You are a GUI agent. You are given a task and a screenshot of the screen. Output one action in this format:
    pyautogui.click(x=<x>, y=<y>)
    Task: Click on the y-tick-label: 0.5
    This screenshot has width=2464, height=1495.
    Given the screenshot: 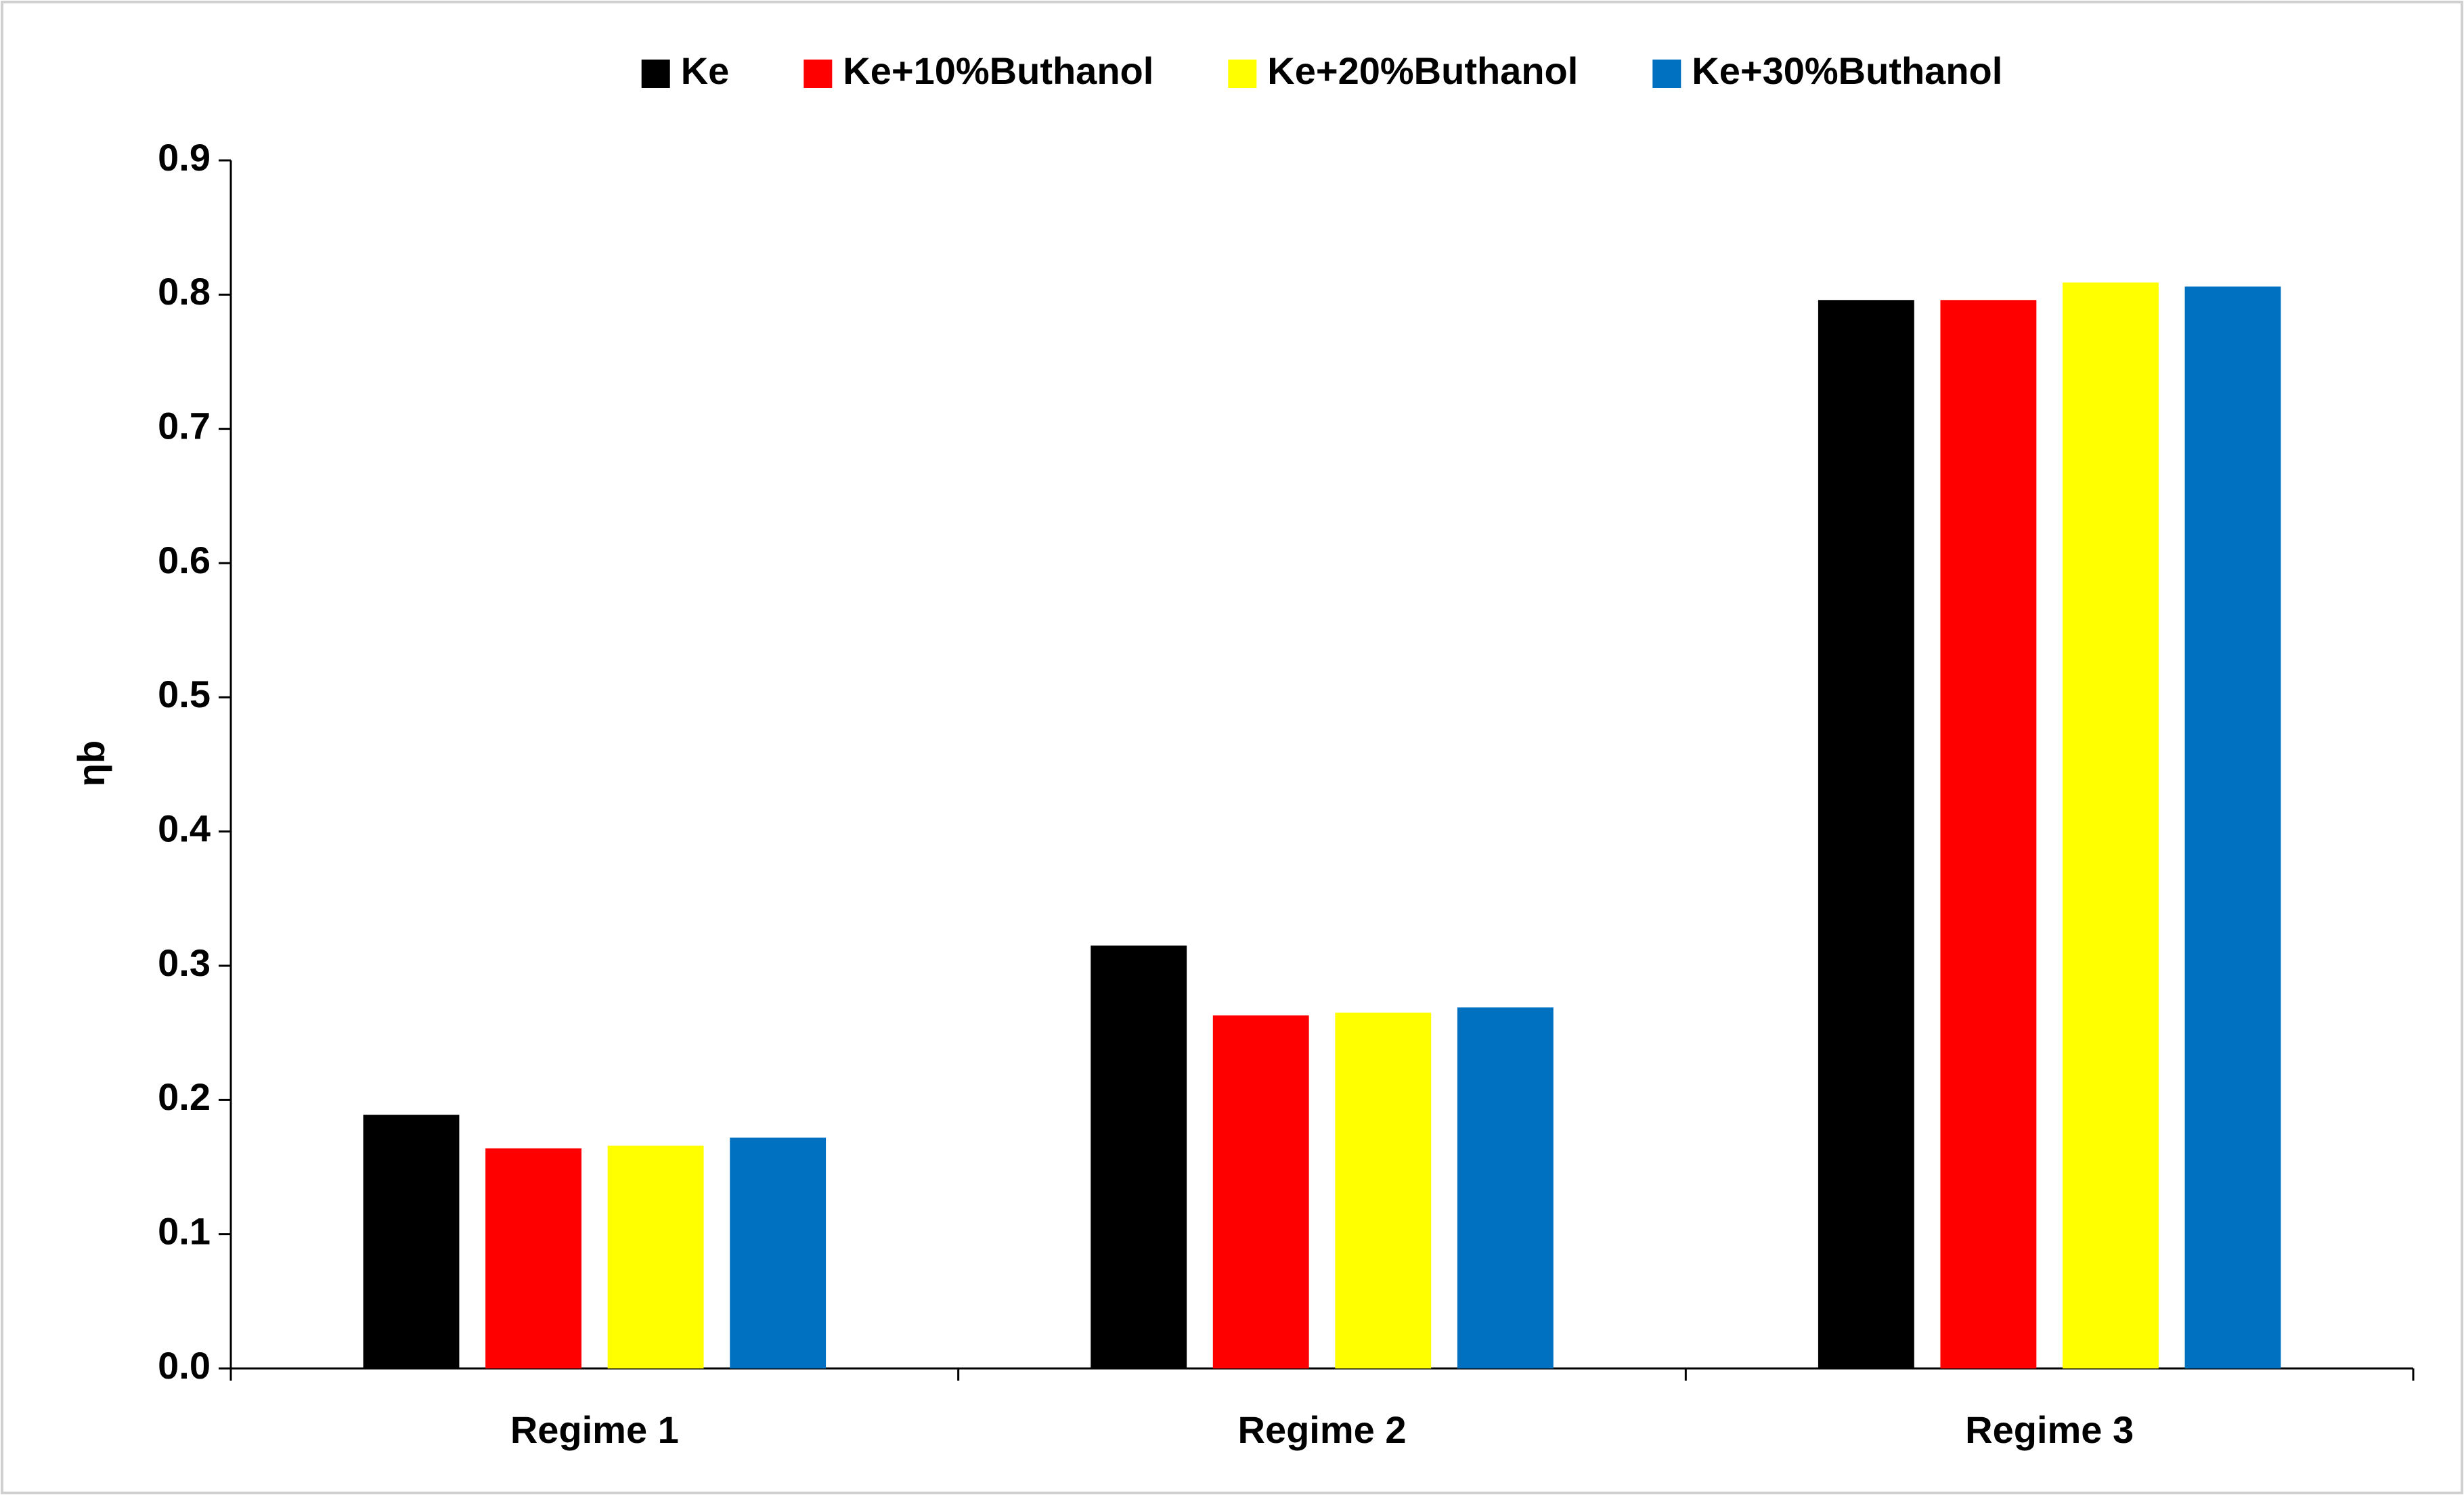 What is the action you would take?
    pyautogui.click(x=184, y=694)
    